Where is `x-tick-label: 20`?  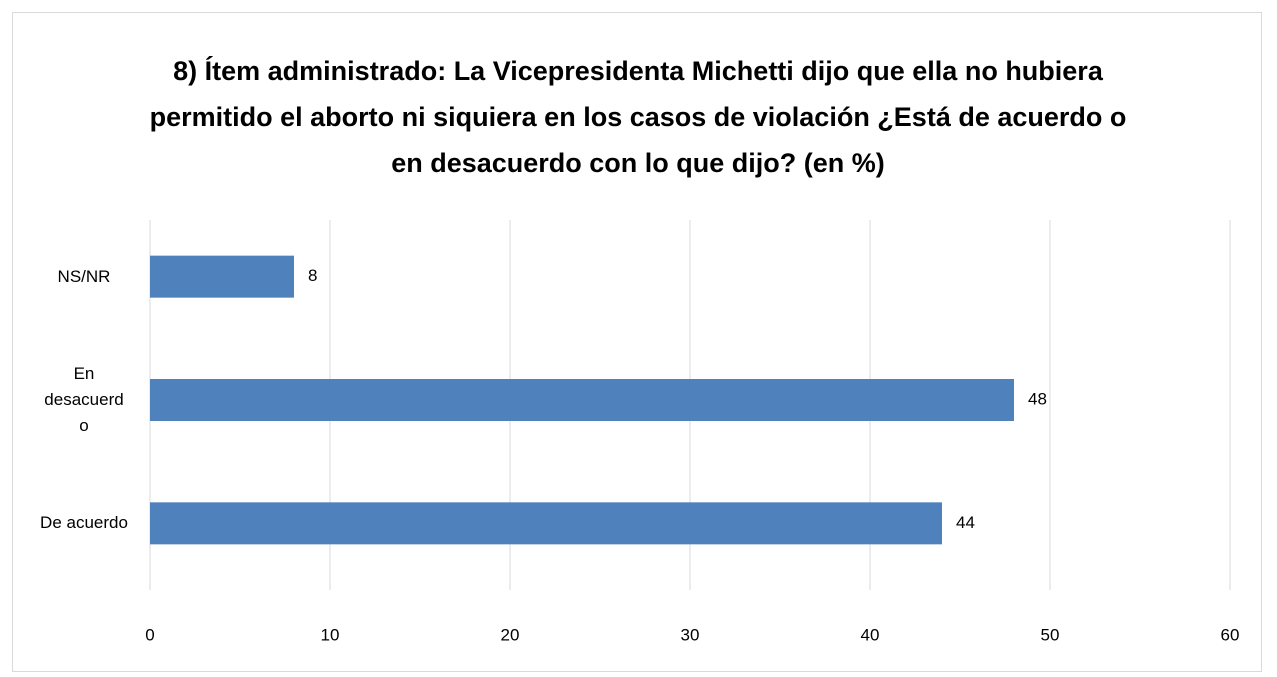
x-tick-label: 20 is located at coordinates (510, 634).